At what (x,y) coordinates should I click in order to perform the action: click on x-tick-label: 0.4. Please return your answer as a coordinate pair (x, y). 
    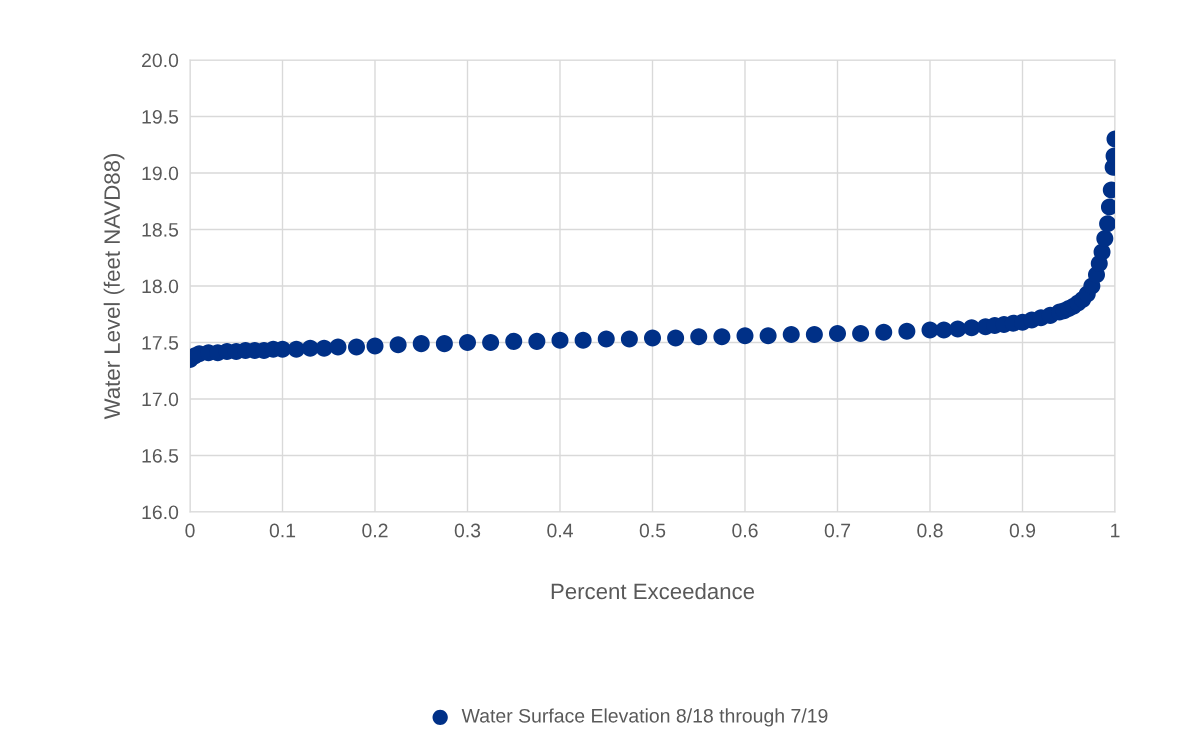
    Looking at the image, I should click on (560, 530).